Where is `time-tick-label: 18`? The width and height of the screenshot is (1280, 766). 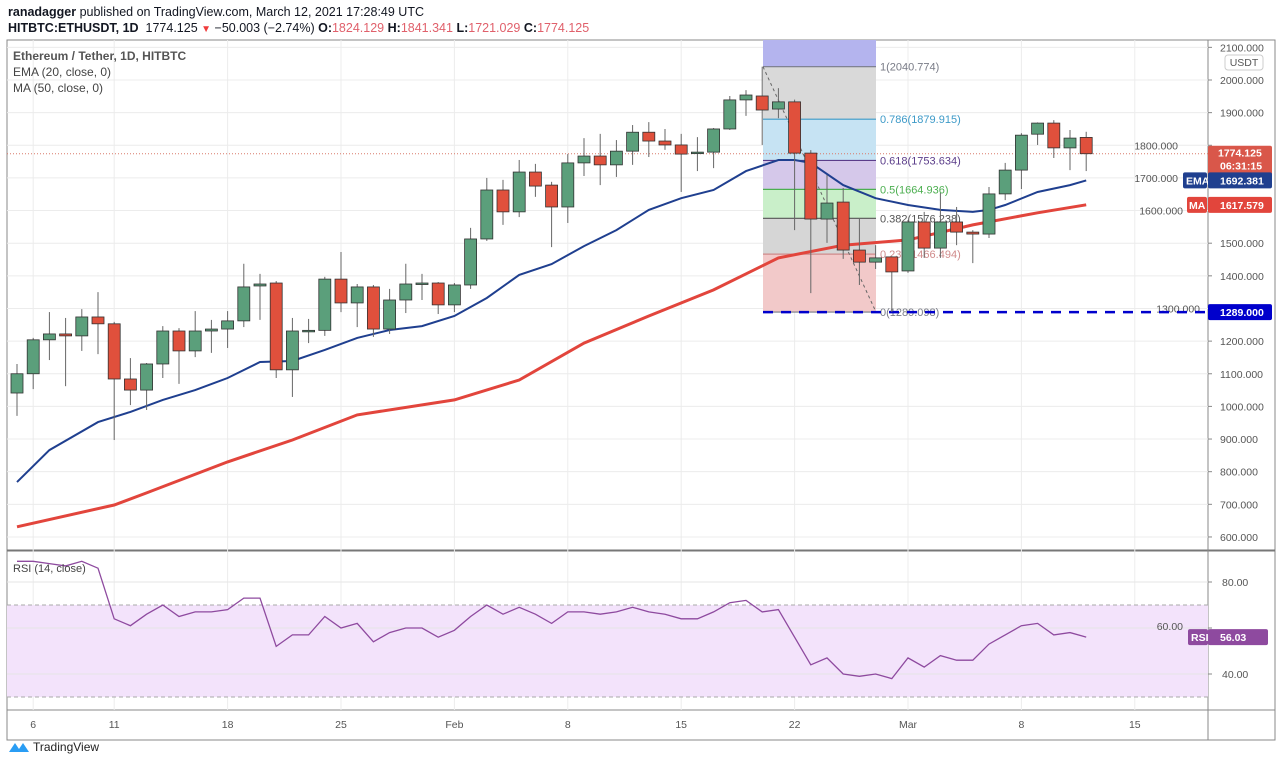 time-tick-label: 18 is located at coordinates (228, 725).